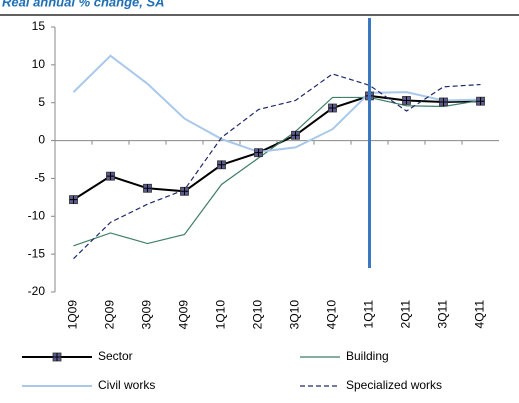 This screenshot has width=519, height=403. Describe the element at coordinates (369, 314) in the screenshot. I see `x-tick-label: 1Q11` at that location.